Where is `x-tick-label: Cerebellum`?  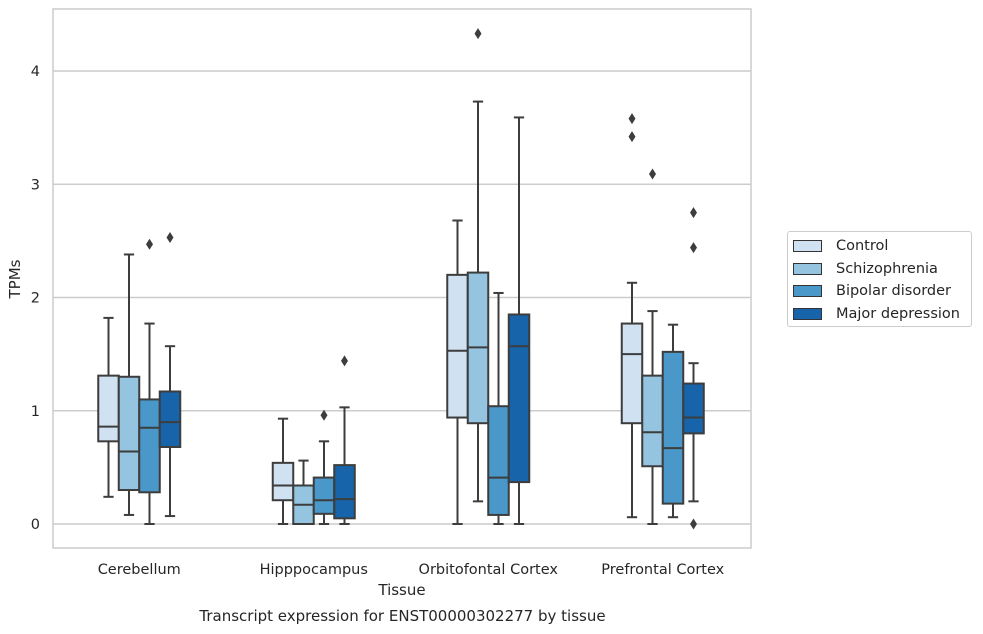 x-tick-label: Cerebellum is located at coordinates (139, 570).